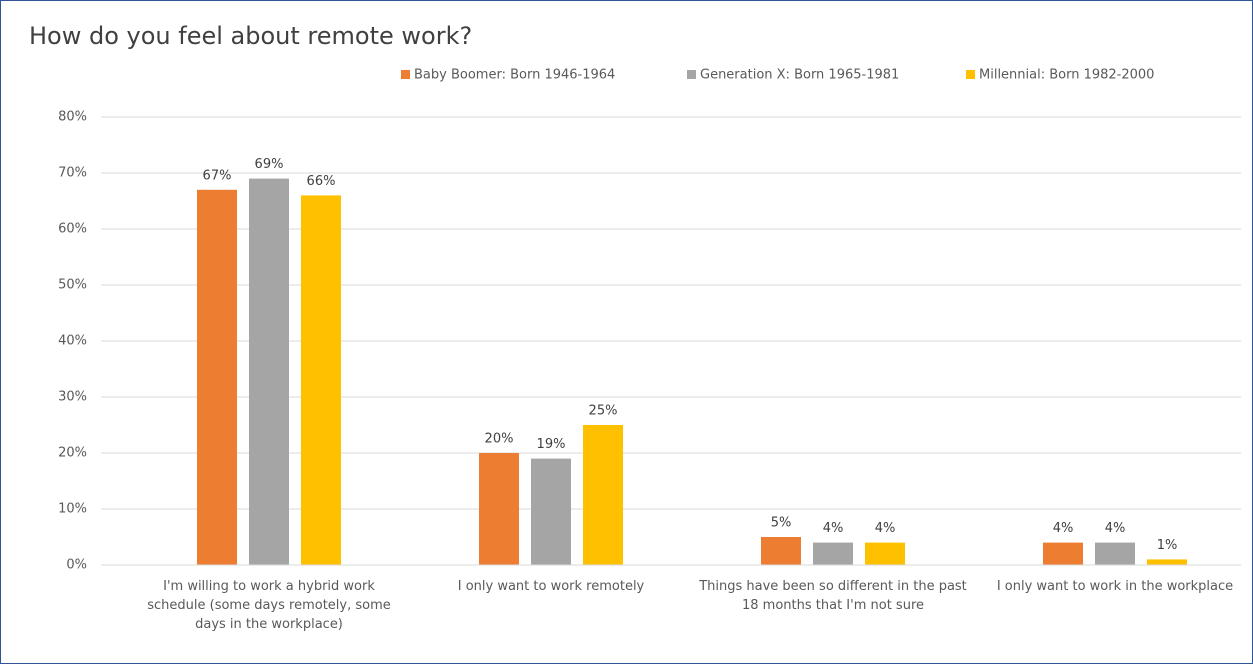  I want to click on data-label: 69%, so click(269, 164).